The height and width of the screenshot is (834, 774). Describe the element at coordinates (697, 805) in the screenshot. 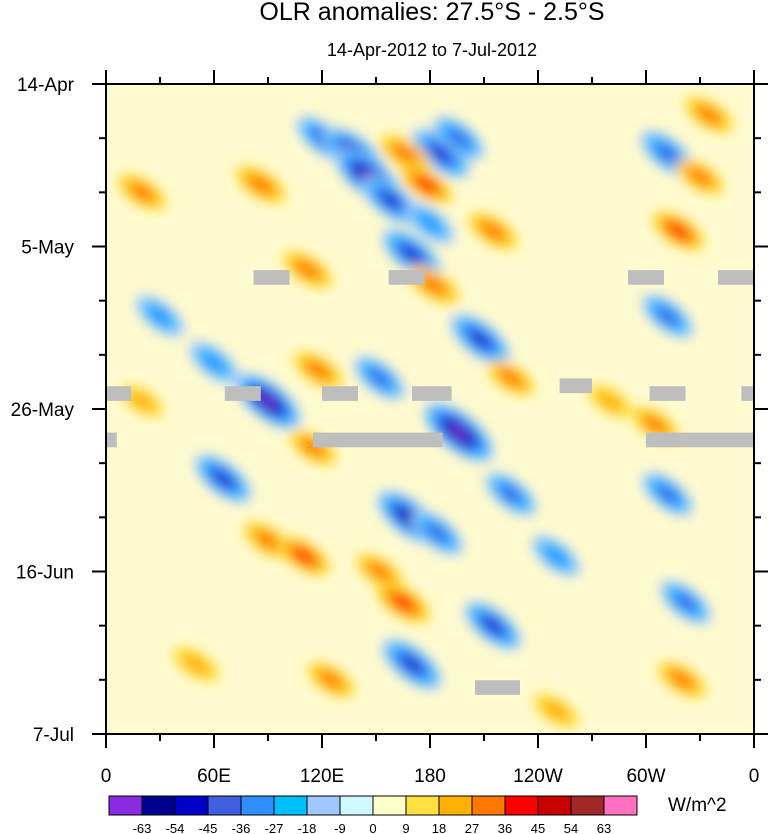

I see `colorbar-units: W/m^2` at that location.